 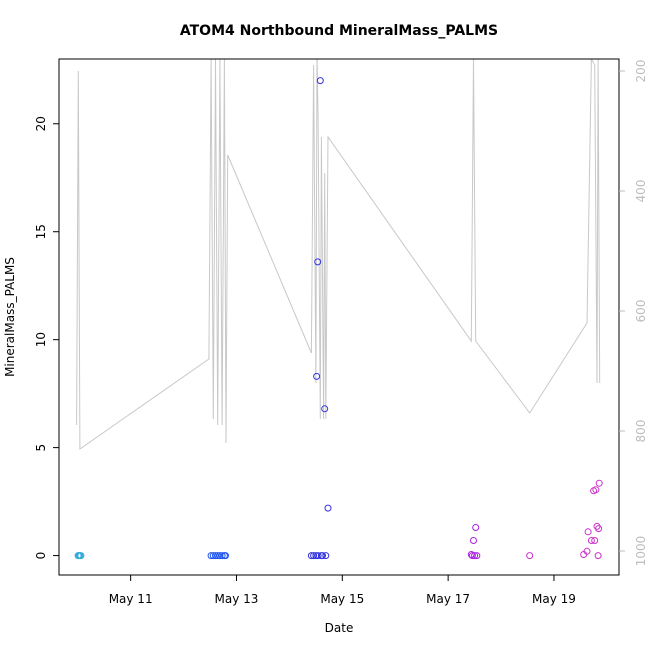 What do you see at coordinates (339, 31) in the screenshot?
I see `chart-title: ATOM4 Northbound MineralMass_PALMS` at bounding box center [339, 31].